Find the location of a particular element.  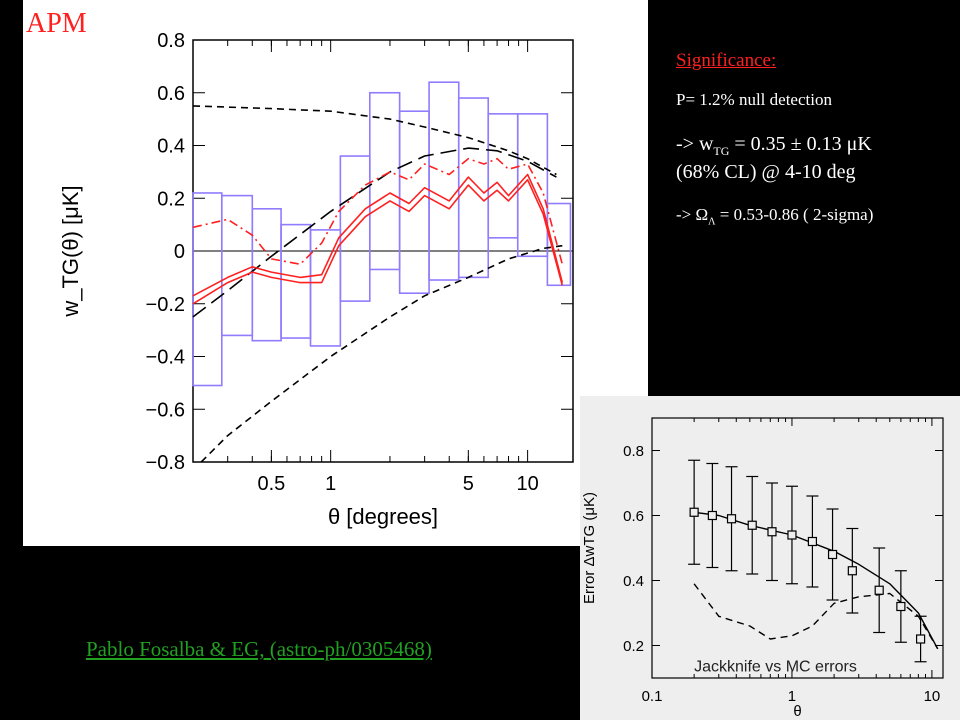

amplitude-line: -> wTG = 0.35 ± 0.13 μK is located at coordinates (774, 148).